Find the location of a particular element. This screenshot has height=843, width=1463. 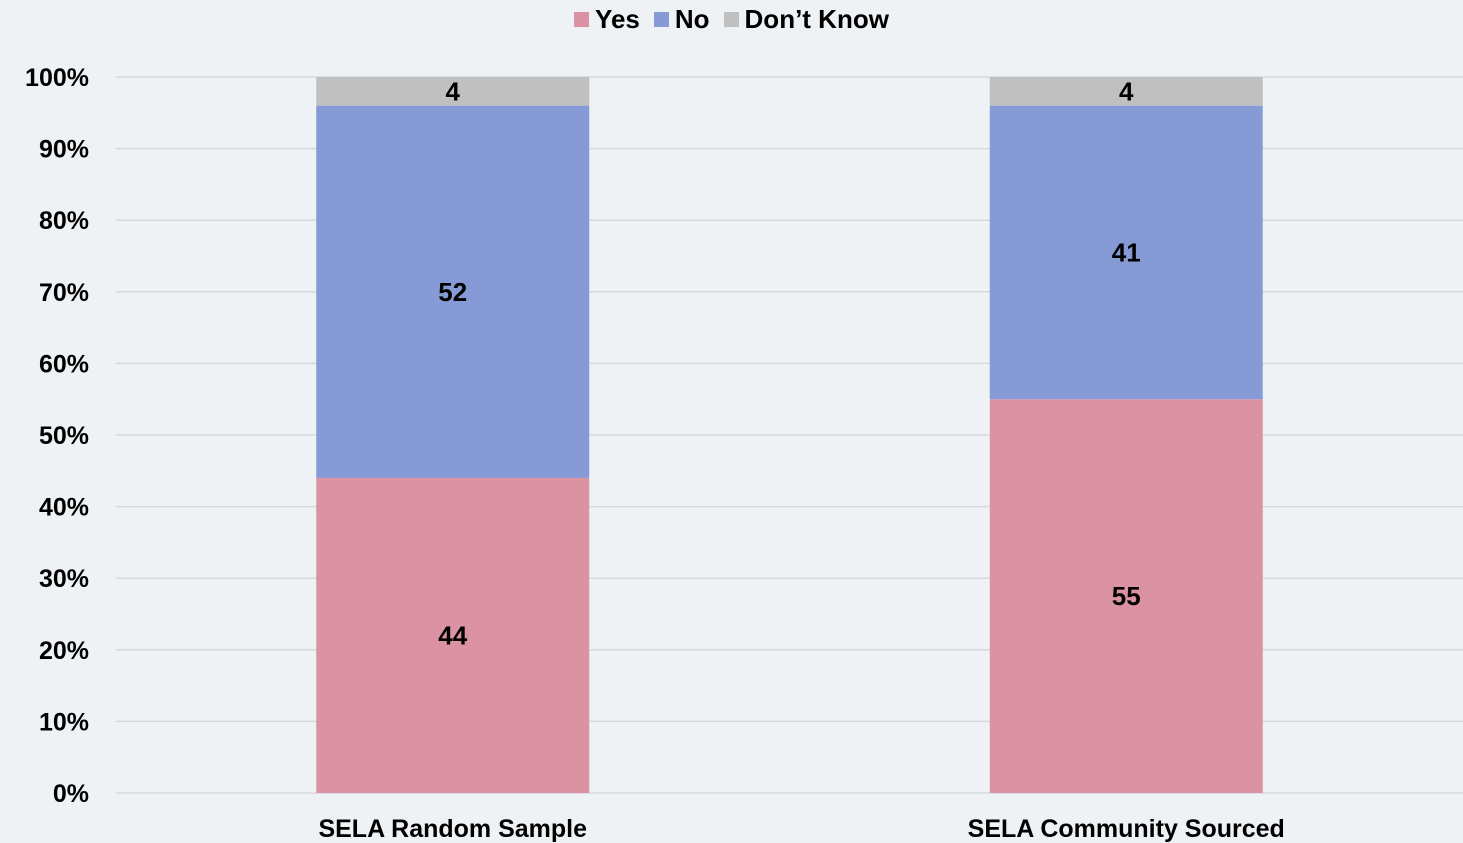

legend-swatch-no is located at coordinates (661, 19).